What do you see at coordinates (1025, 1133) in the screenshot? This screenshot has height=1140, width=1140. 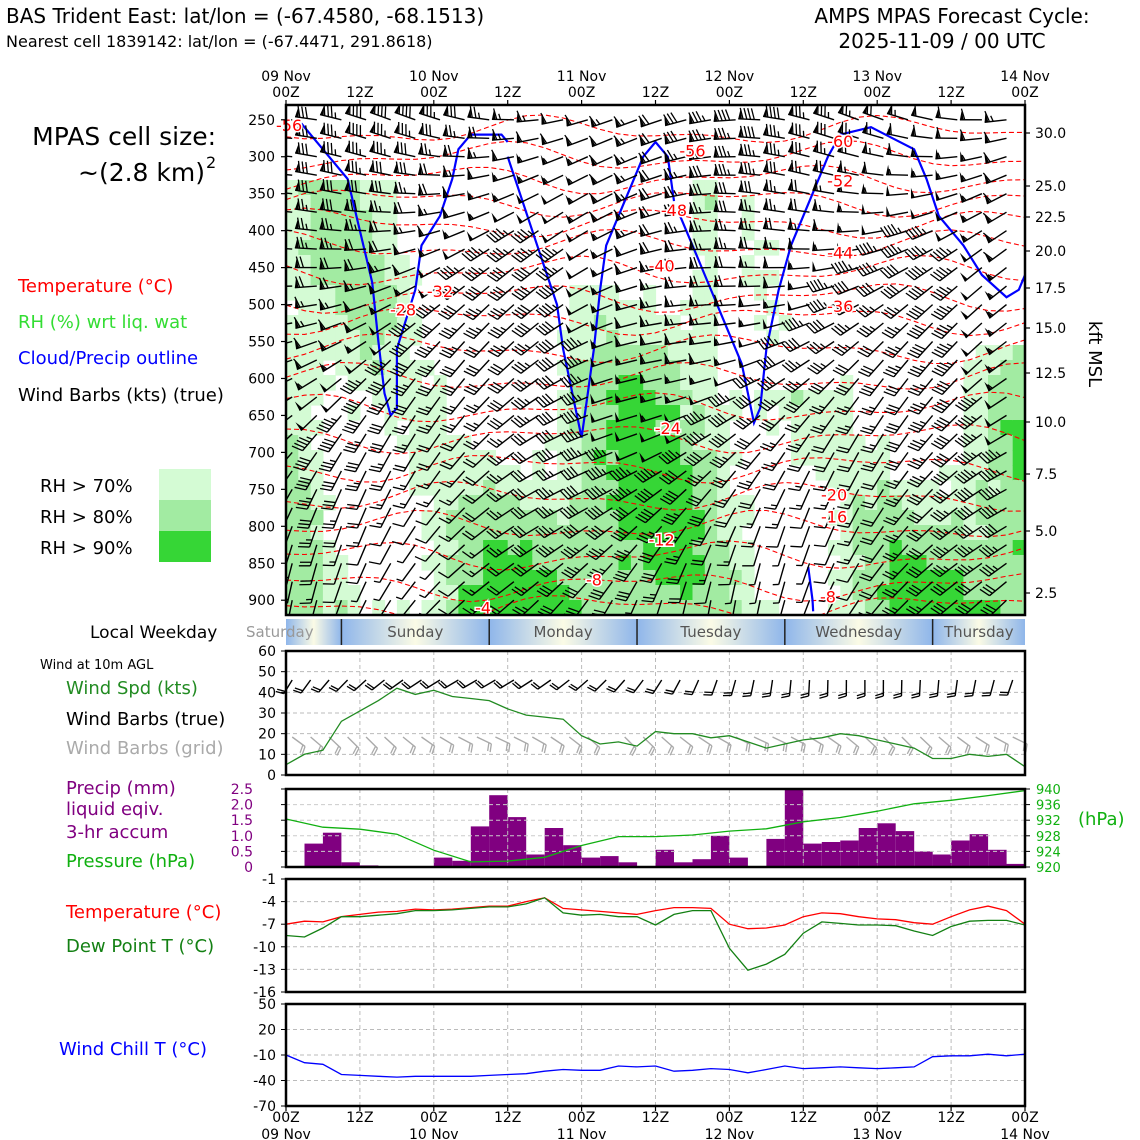 I see `bottom-date-label: 14 Nov` at bounding box center [1025, 1133].